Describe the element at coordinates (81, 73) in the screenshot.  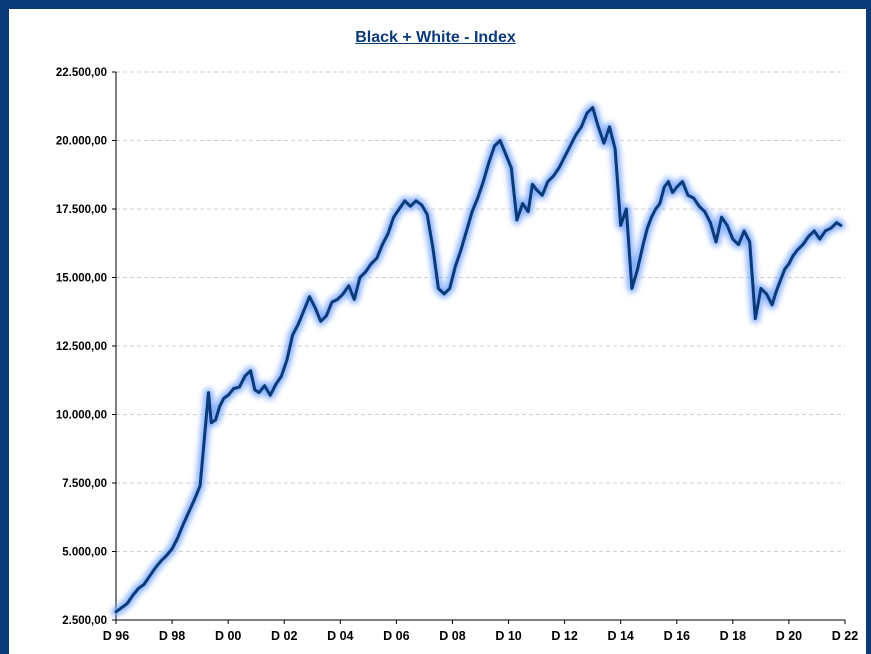
I see `y-tick-label: 22.500,00` at that location.